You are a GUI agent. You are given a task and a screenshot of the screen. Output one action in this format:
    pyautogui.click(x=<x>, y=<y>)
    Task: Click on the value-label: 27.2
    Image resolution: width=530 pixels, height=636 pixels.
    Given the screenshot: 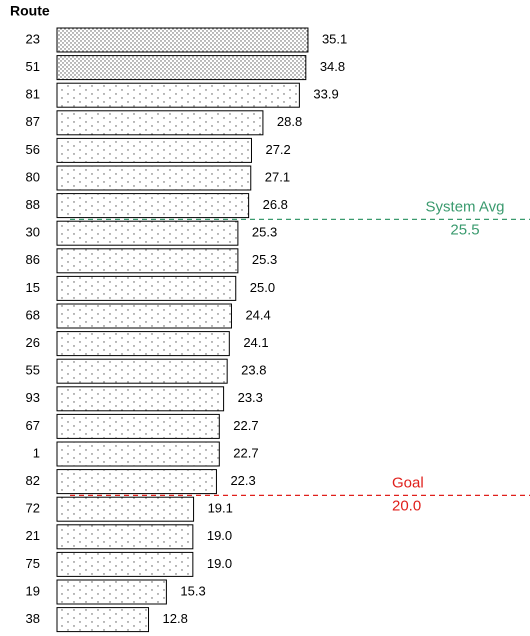 What is the action you would take?
    pyautogui.click(x=277, y=149)
    